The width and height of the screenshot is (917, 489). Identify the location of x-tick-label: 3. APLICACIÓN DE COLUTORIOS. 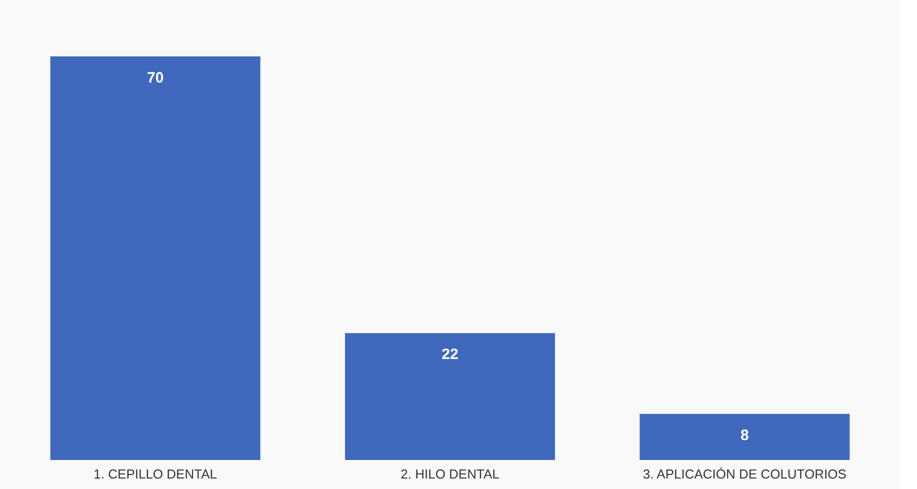
(744, 474).